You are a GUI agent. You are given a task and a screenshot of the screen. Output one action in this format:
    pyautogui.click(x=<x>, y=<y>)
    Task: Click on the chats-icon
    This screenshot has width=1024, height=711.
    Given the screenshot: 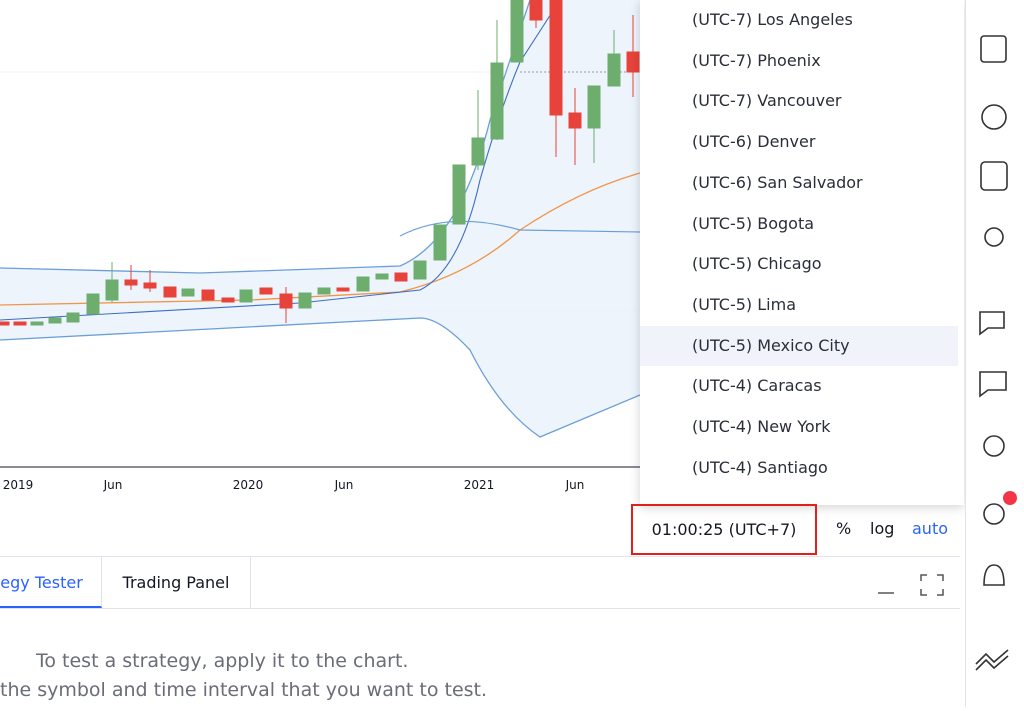 What is the action you would take?
    pyautogui.click(x=993, y=384)
    